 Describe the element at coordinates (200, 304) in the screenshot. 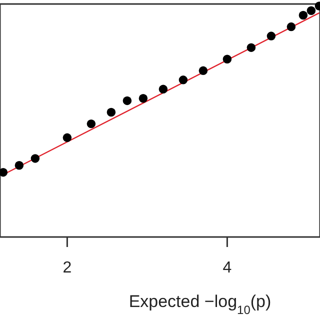

I see `x-axis-title: Expected −log$_{10}$(p)` at that location.